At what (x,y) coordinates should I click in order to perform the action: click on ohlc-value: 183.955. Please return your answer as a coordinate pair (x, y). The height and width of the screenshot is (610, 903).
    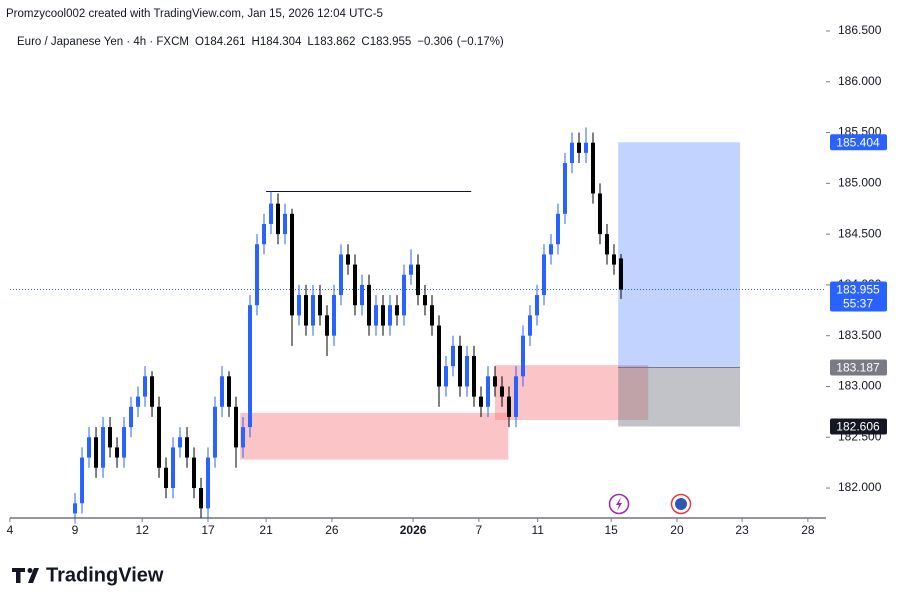
    Looking at the image, I should click on (391, 42).